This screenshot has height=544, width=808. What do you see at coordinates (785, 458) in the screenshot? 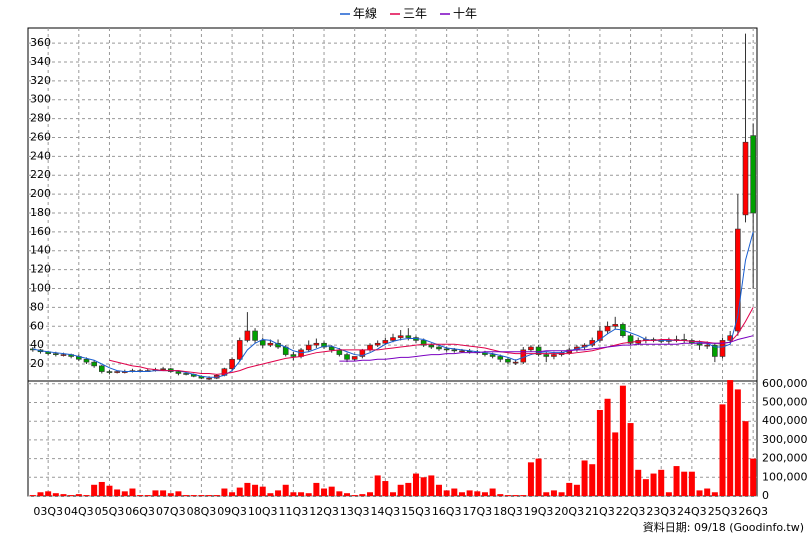
I see `y2-tick-label: 200,000` at bounding box center [785, 458].